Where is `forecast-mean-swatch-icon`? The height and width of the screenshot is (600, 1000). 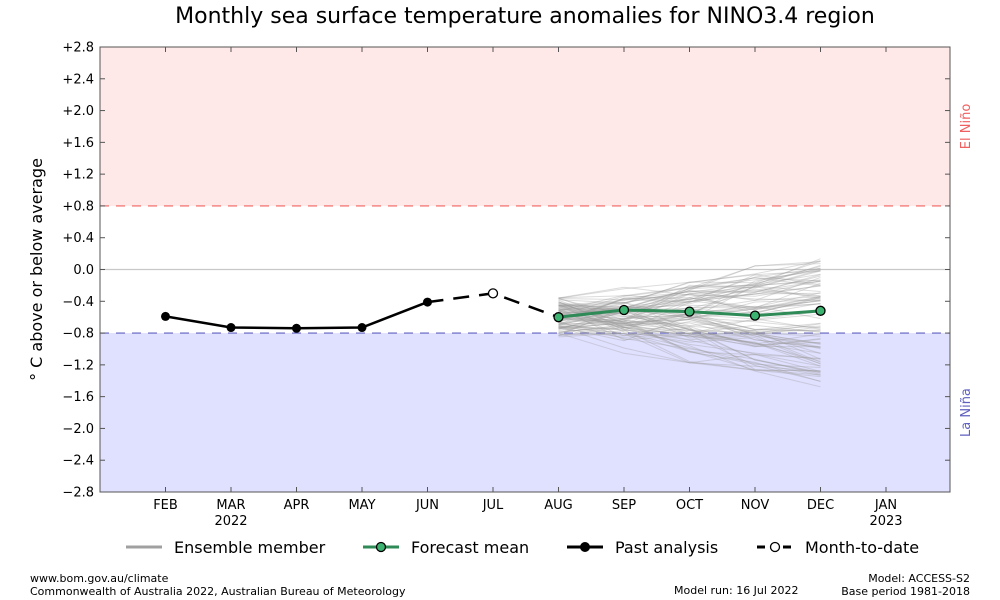
forecast-mean-swatch-icon is located at coordinates (381, 547).